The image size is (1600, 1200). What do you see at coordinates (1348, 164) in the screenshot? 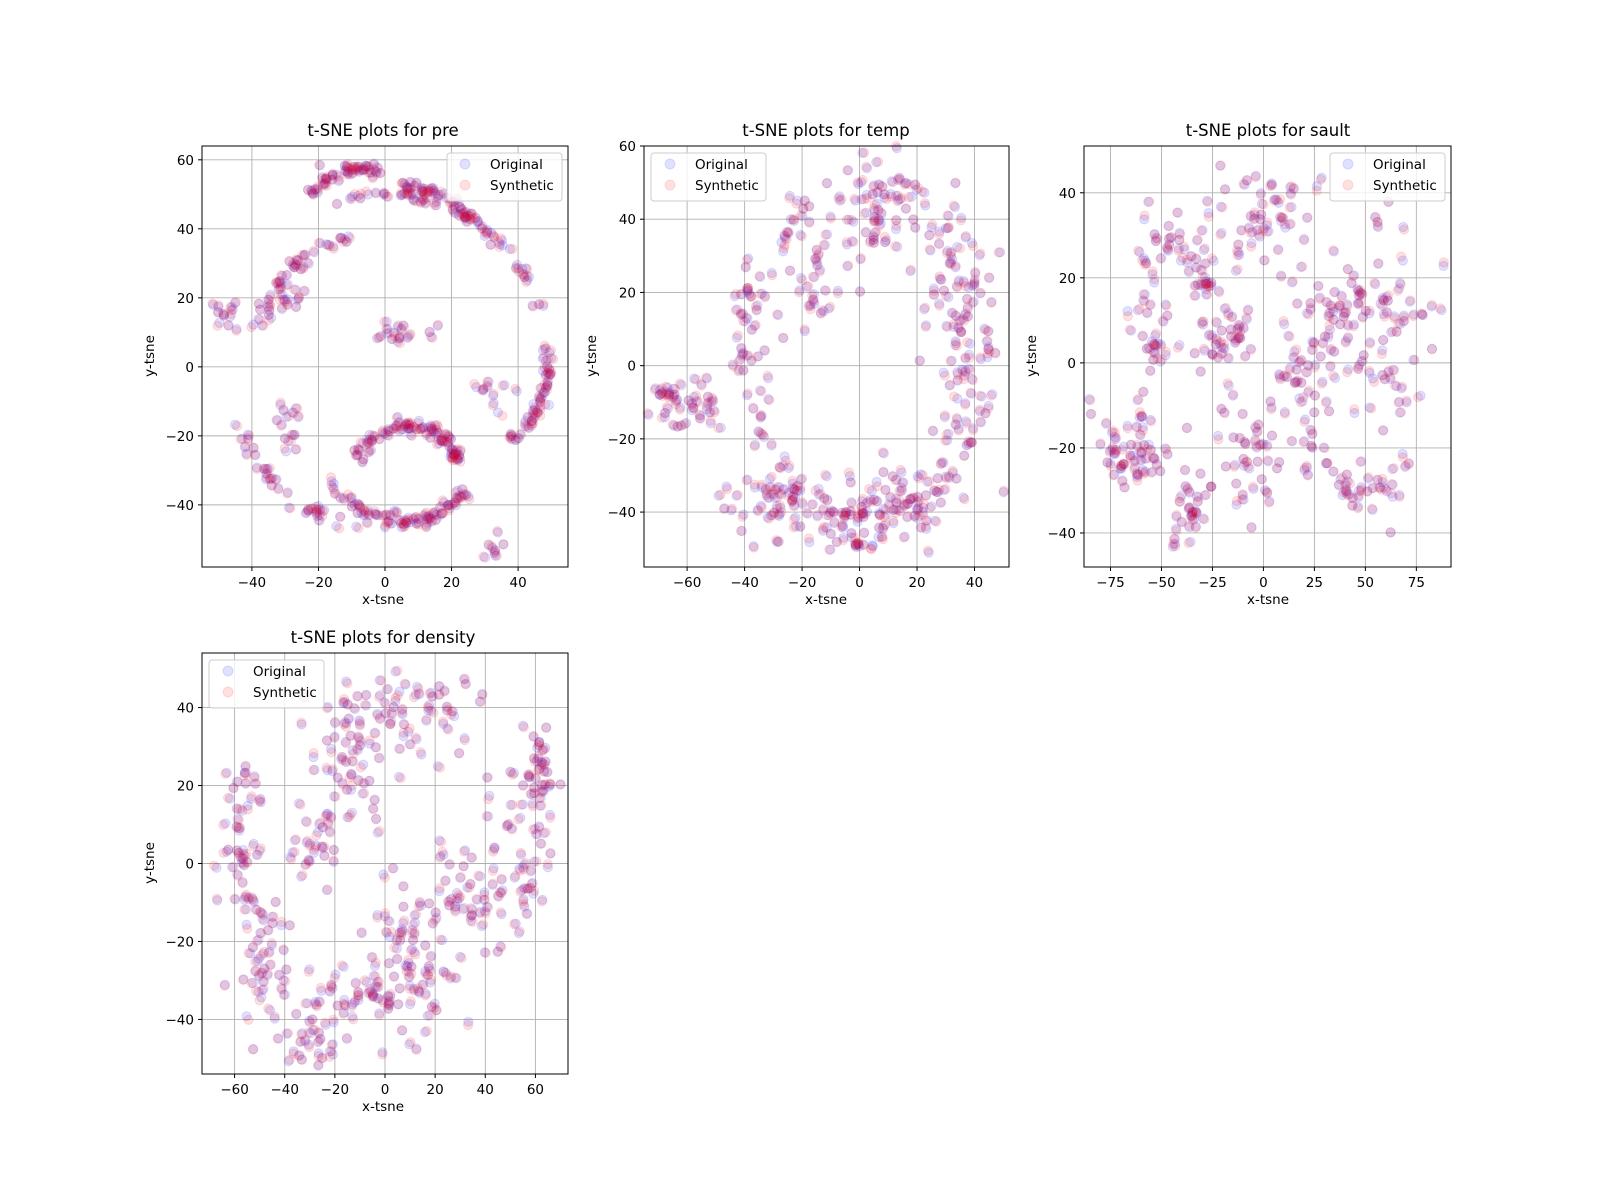
I see `legend-marker-original` at bounding box center [1348, 164].